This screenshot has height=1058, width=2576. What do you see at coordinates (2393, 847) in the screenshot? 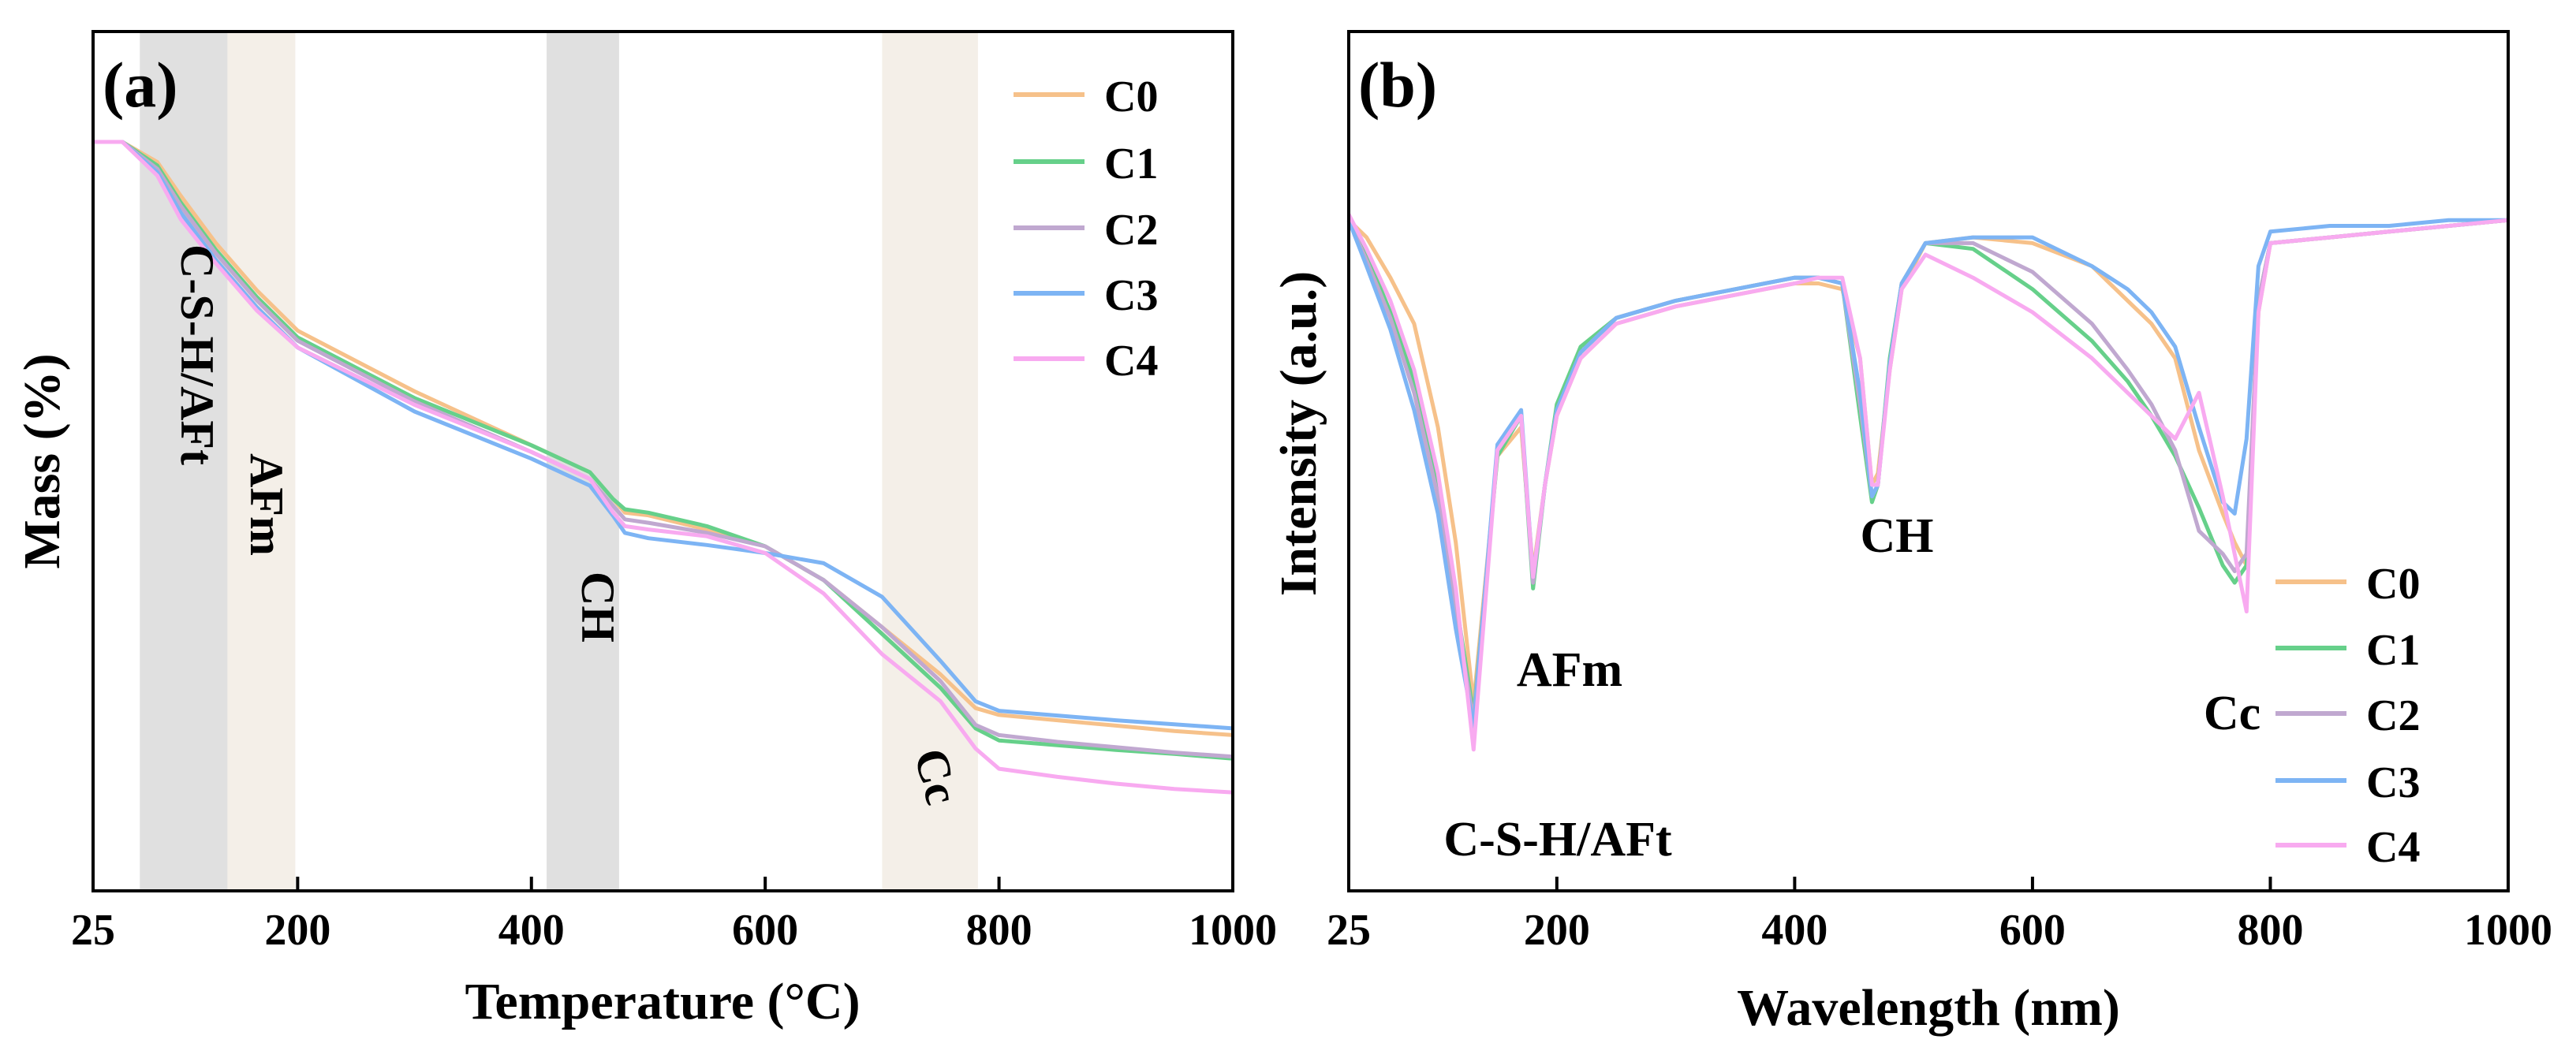
I see `legend-b-label-c4: C4` at bounding box center [2393, 847].